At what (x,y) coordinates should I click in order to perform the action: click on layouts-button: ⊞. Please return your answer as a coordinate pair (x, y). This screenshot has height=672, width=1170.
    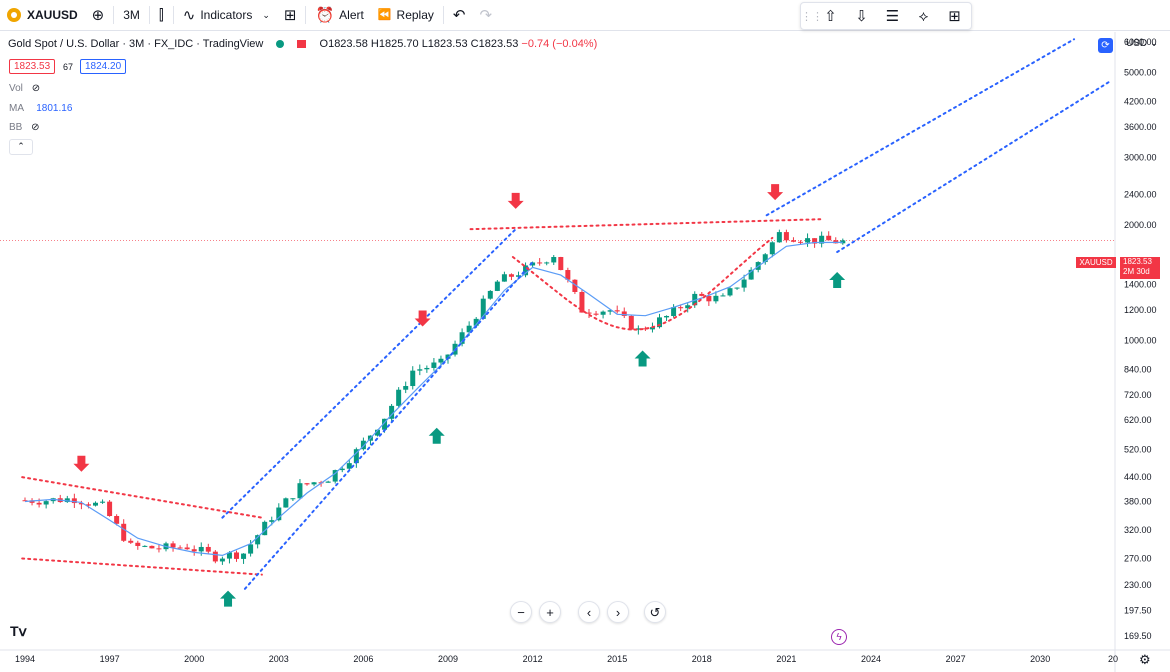
    Looking at the image, I should click on (290, 15).